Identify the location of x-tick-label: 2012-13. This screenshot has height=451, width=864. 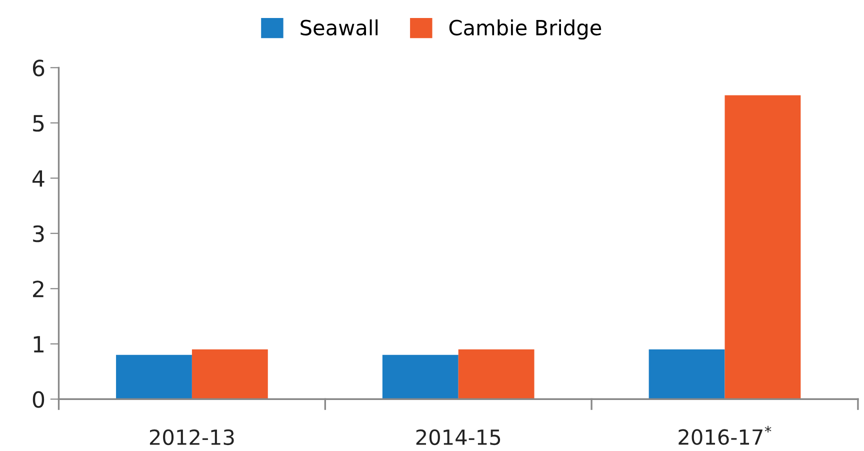
(192, 437).